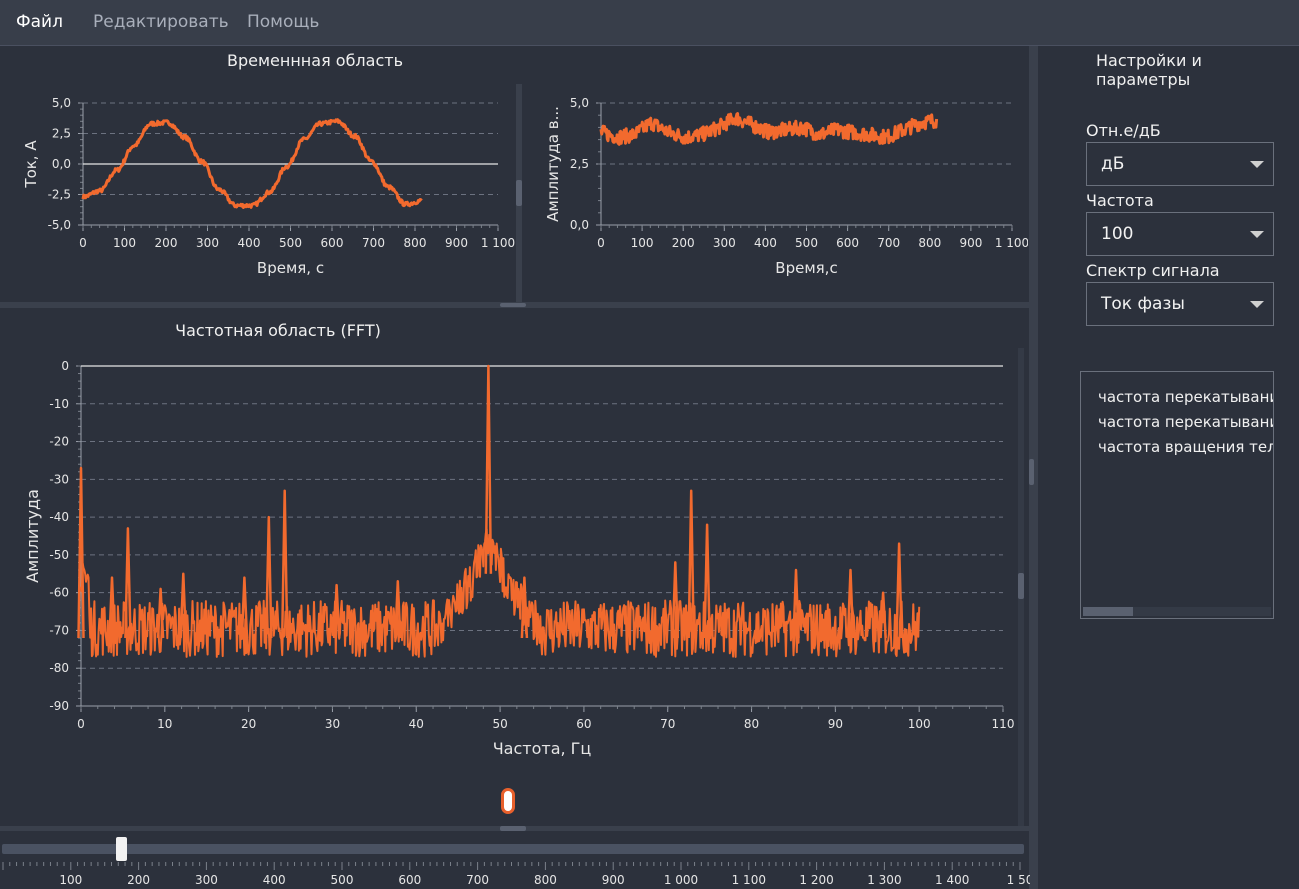  Describe the element at coordinates (332, 243) in the screenshot. I see `x-tick-label: 600` at that location.